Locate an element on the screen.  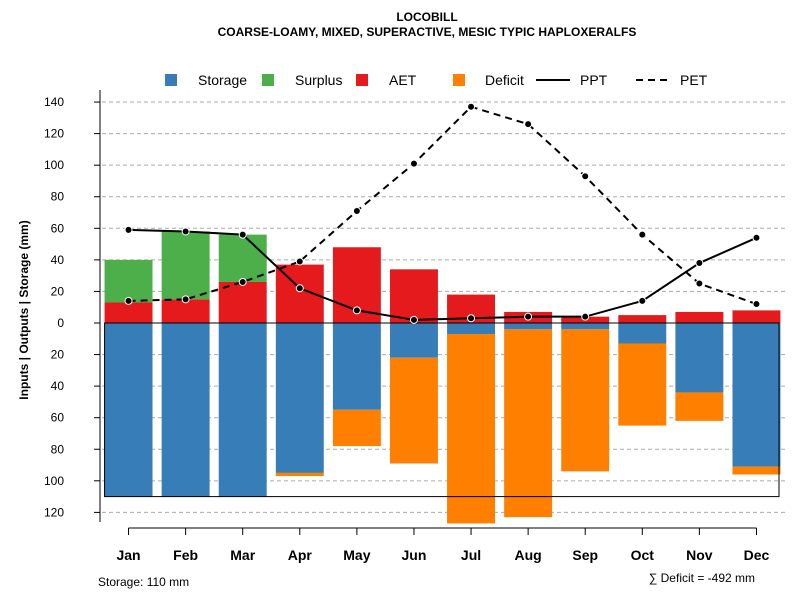
chart-title: LOCOBILL is located at coordinates (426, 17).